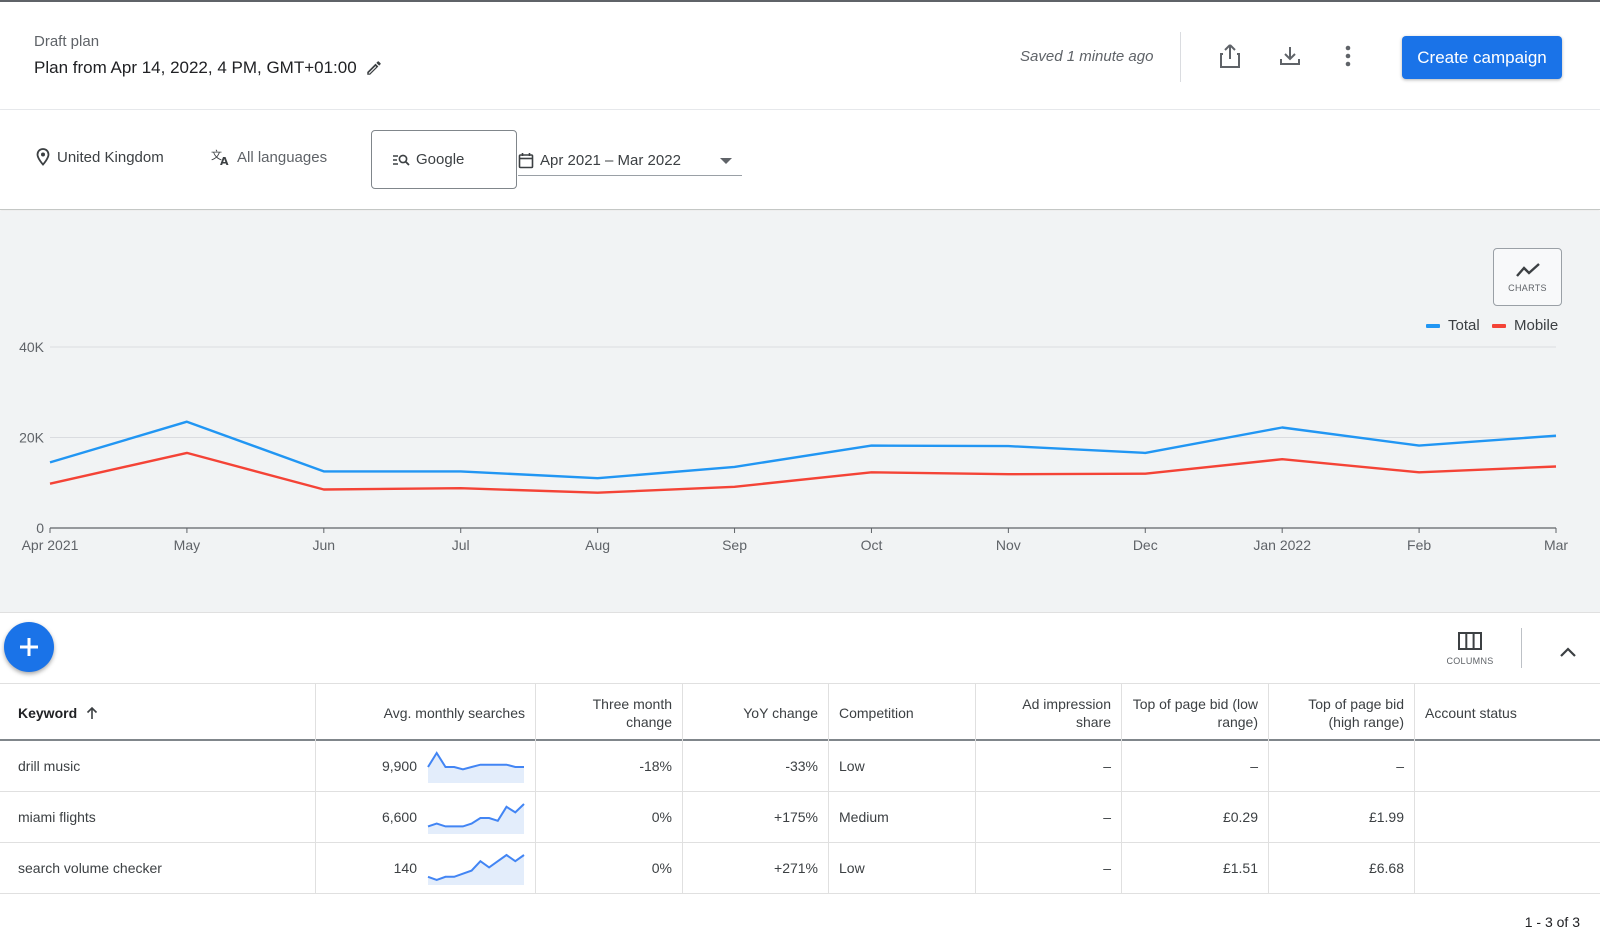  Describe the element at coordinates (32, 347) in the screenshot. I see `y-tick-label: 40K` at that location.